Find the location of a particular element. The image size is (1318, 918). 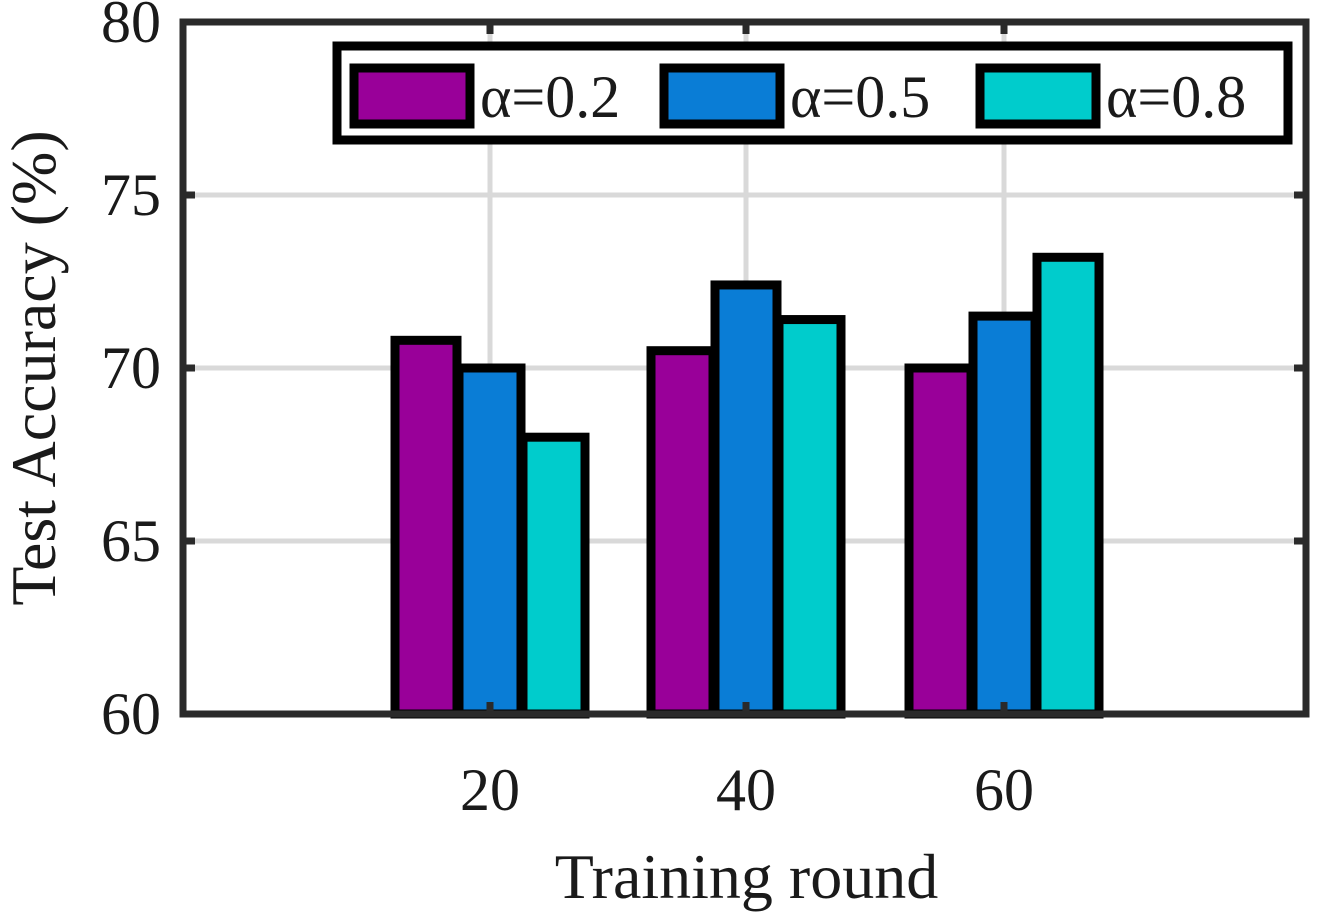

x-tick-label: 20 is located at coordinates (490, 790).